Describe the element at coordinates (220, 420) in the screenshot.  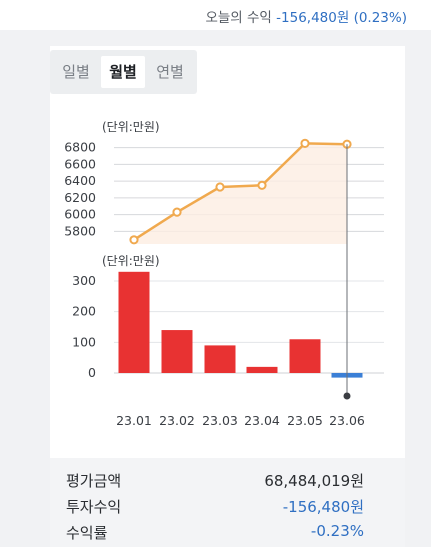
I see `x-tick-label: 23.03` at that location.